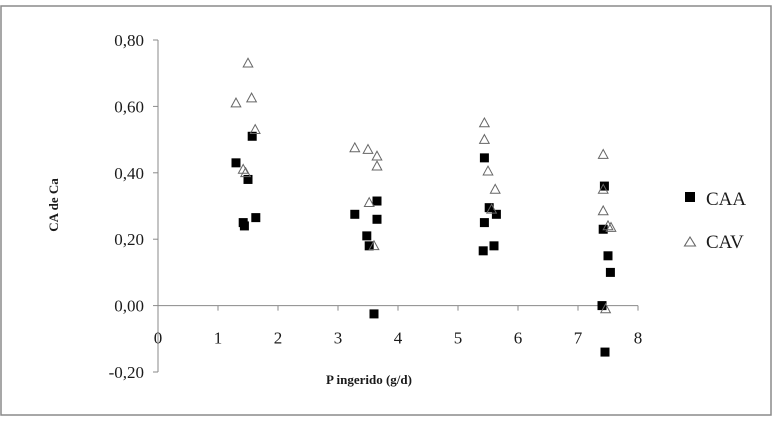 The image size is (777, 421). What do you see at coordinates (578, 338) in the screenshot?
I see `x-tick-label: 7` at bounding box center [578, 338].